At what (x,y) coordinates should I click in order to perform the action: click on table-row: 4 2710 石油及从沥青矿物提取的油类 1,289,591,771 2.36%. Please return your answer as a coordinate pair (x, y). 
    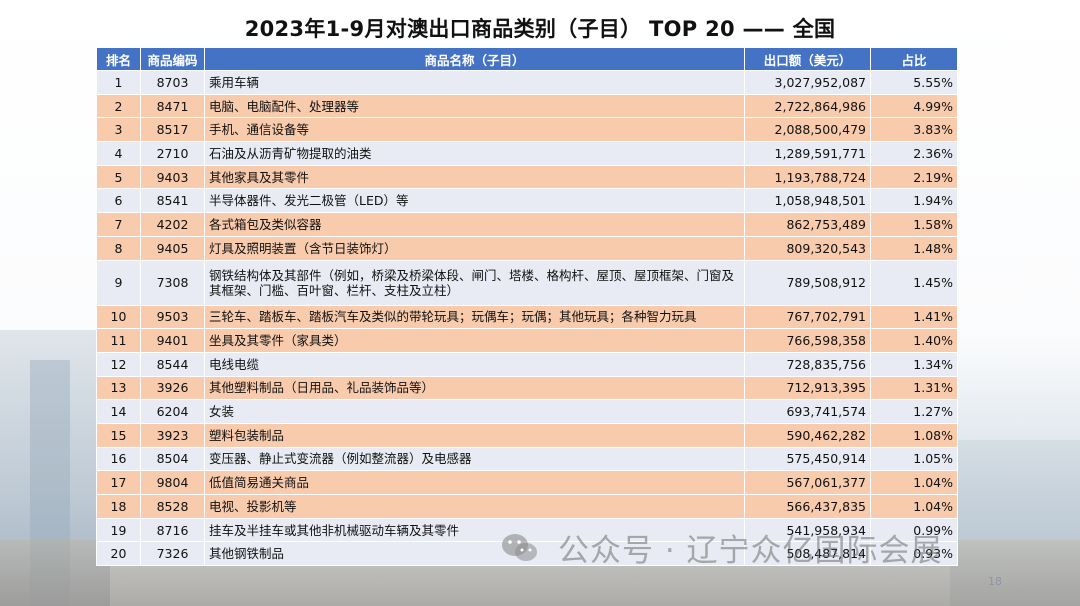
    Looking at the image, I should click on (527, 153).